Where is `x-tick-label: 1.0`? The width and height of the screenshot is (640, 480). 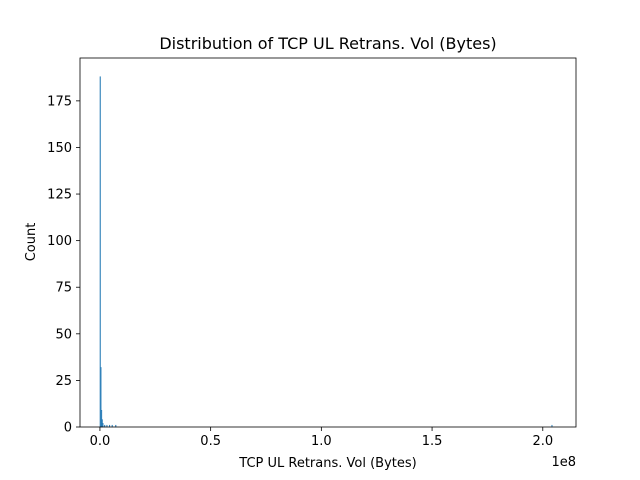
x-tick-label: 1.0 is located at coordinates (321, 441).